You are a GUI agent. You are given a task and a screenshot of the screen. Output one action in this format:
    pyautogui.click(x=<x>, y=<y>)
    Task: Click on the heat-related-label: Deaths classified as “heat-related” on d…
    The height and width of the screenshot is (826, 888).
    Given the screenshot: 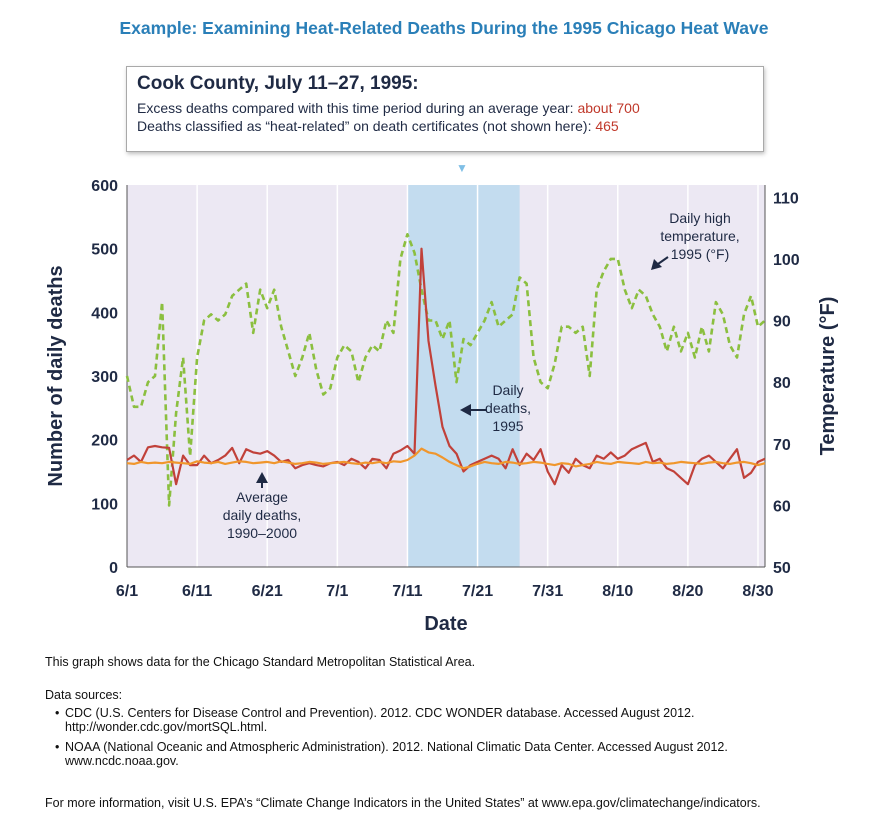 What is the action you would take?
    pyautogui.click(x=366, y=126)
    